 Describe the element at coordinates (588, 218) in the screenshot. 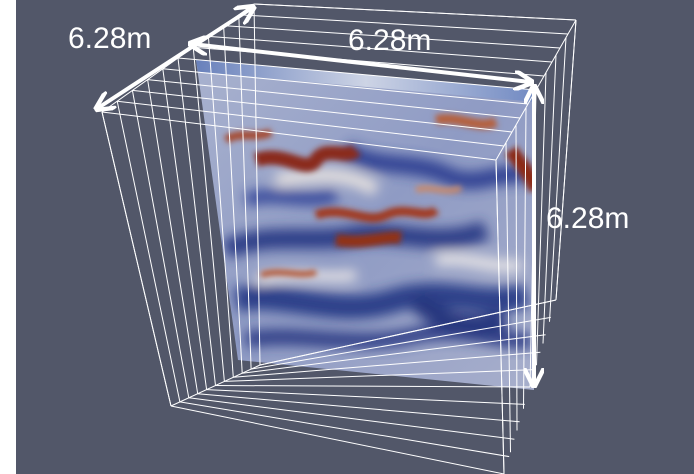

I see `height-dimension-label: 6.28m` at that location.